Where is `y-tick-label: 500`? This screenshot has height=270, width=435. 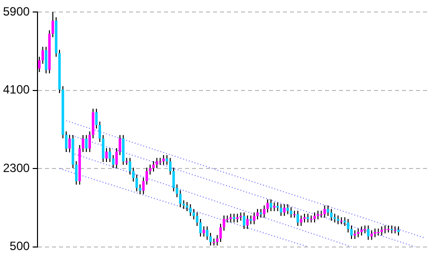
y-tick-label: 500 is located at coordinates (20, 246).